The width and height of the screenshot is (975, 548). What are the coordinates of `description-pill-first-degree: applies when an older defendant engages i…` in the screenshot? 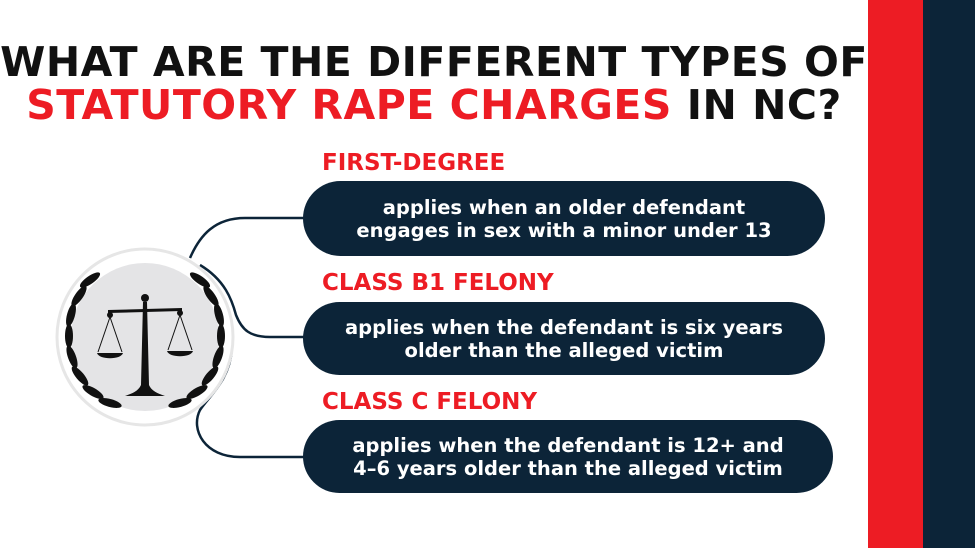 It's located at (564, 218).